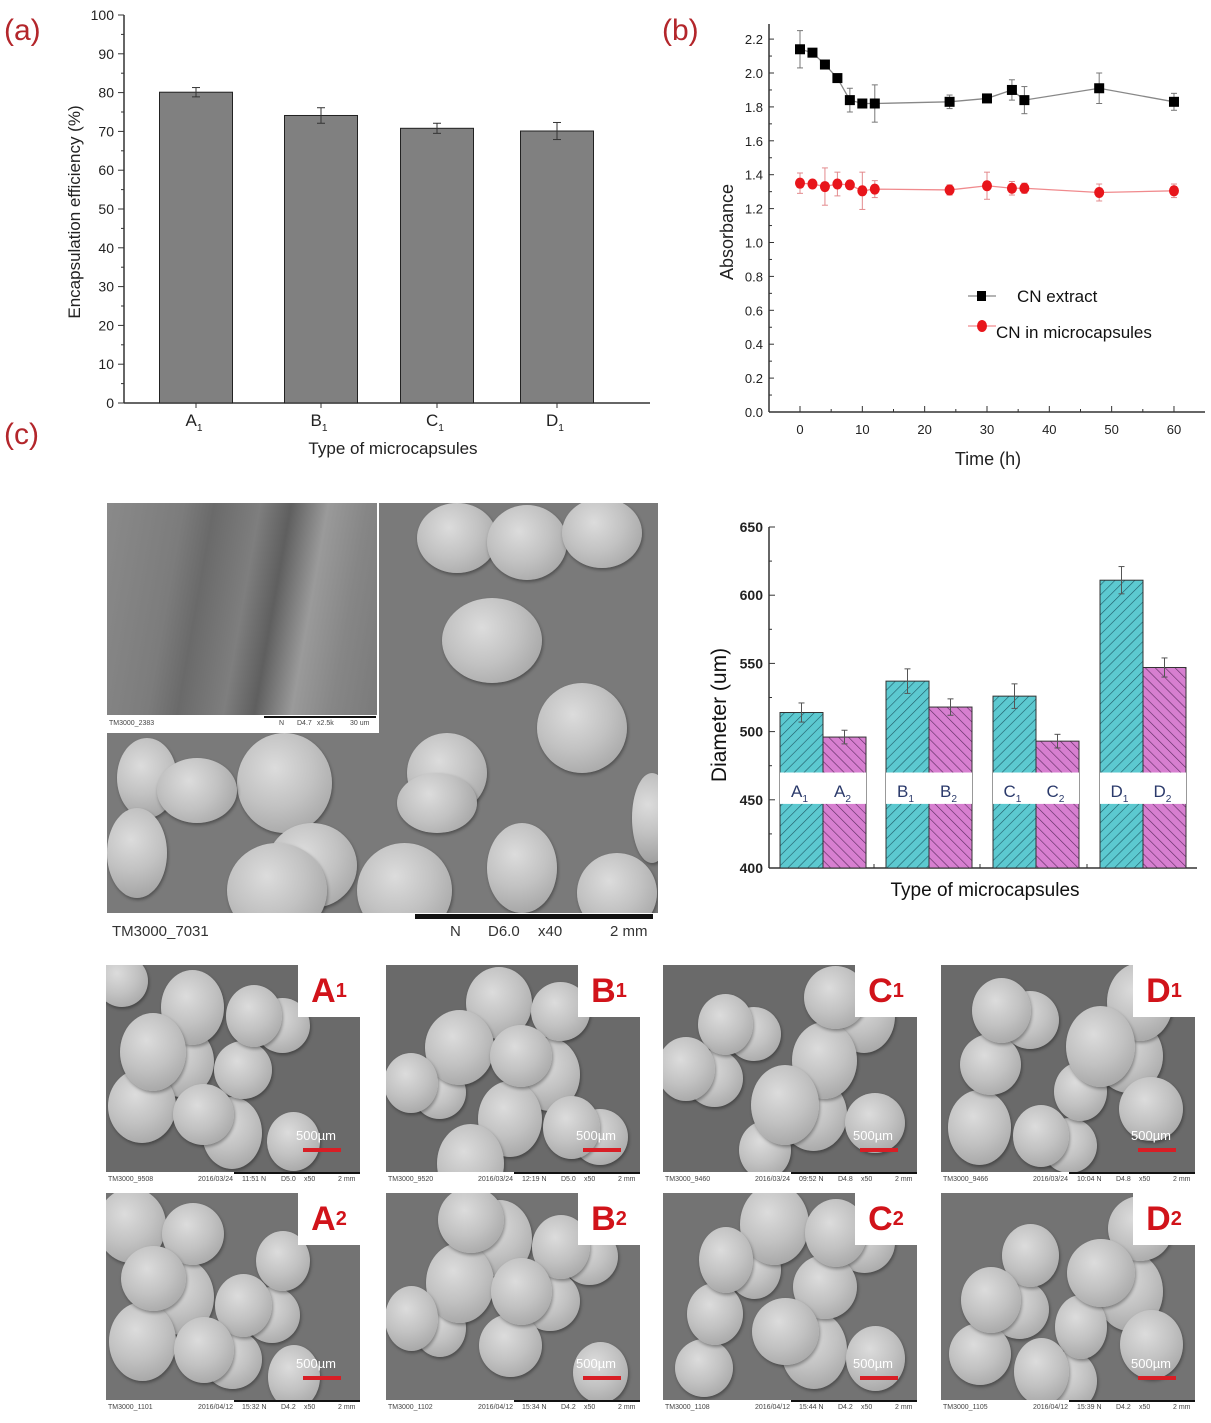  I want to click on y-tick-label: 1.4, so click(754, 175).